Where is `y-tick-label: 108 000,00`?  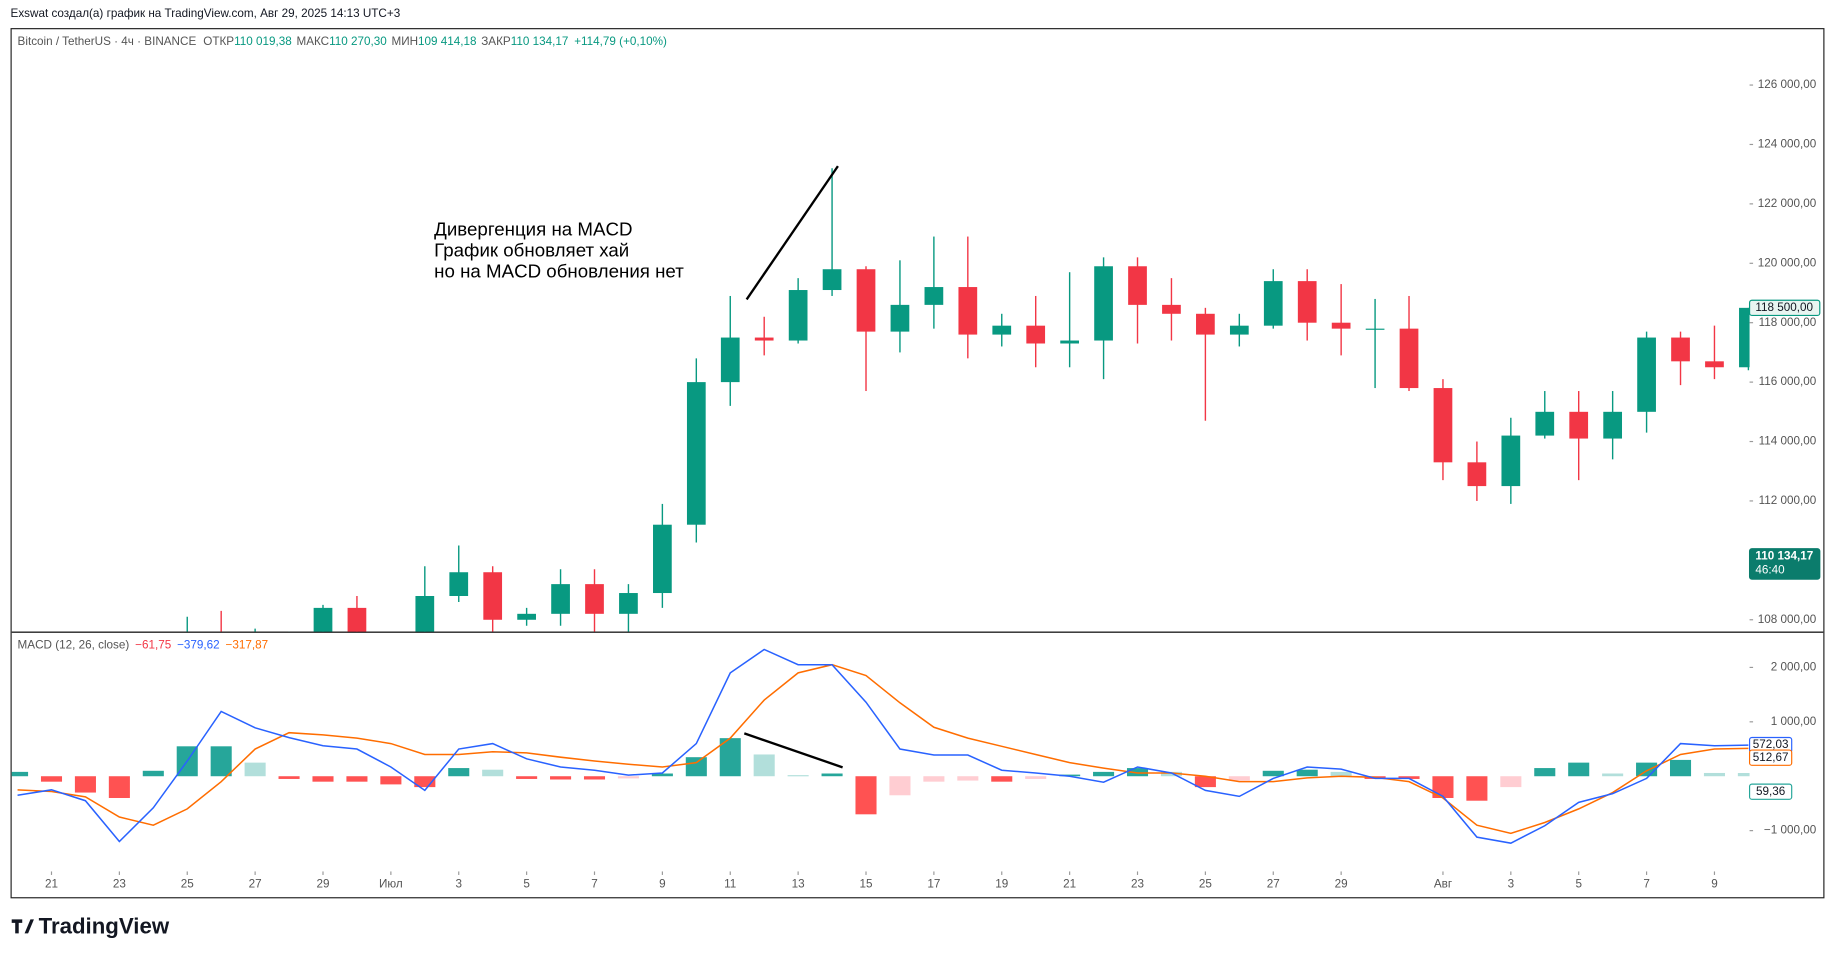
y-tick-label: 108 000,00 is located at coordinates (1787, 619).